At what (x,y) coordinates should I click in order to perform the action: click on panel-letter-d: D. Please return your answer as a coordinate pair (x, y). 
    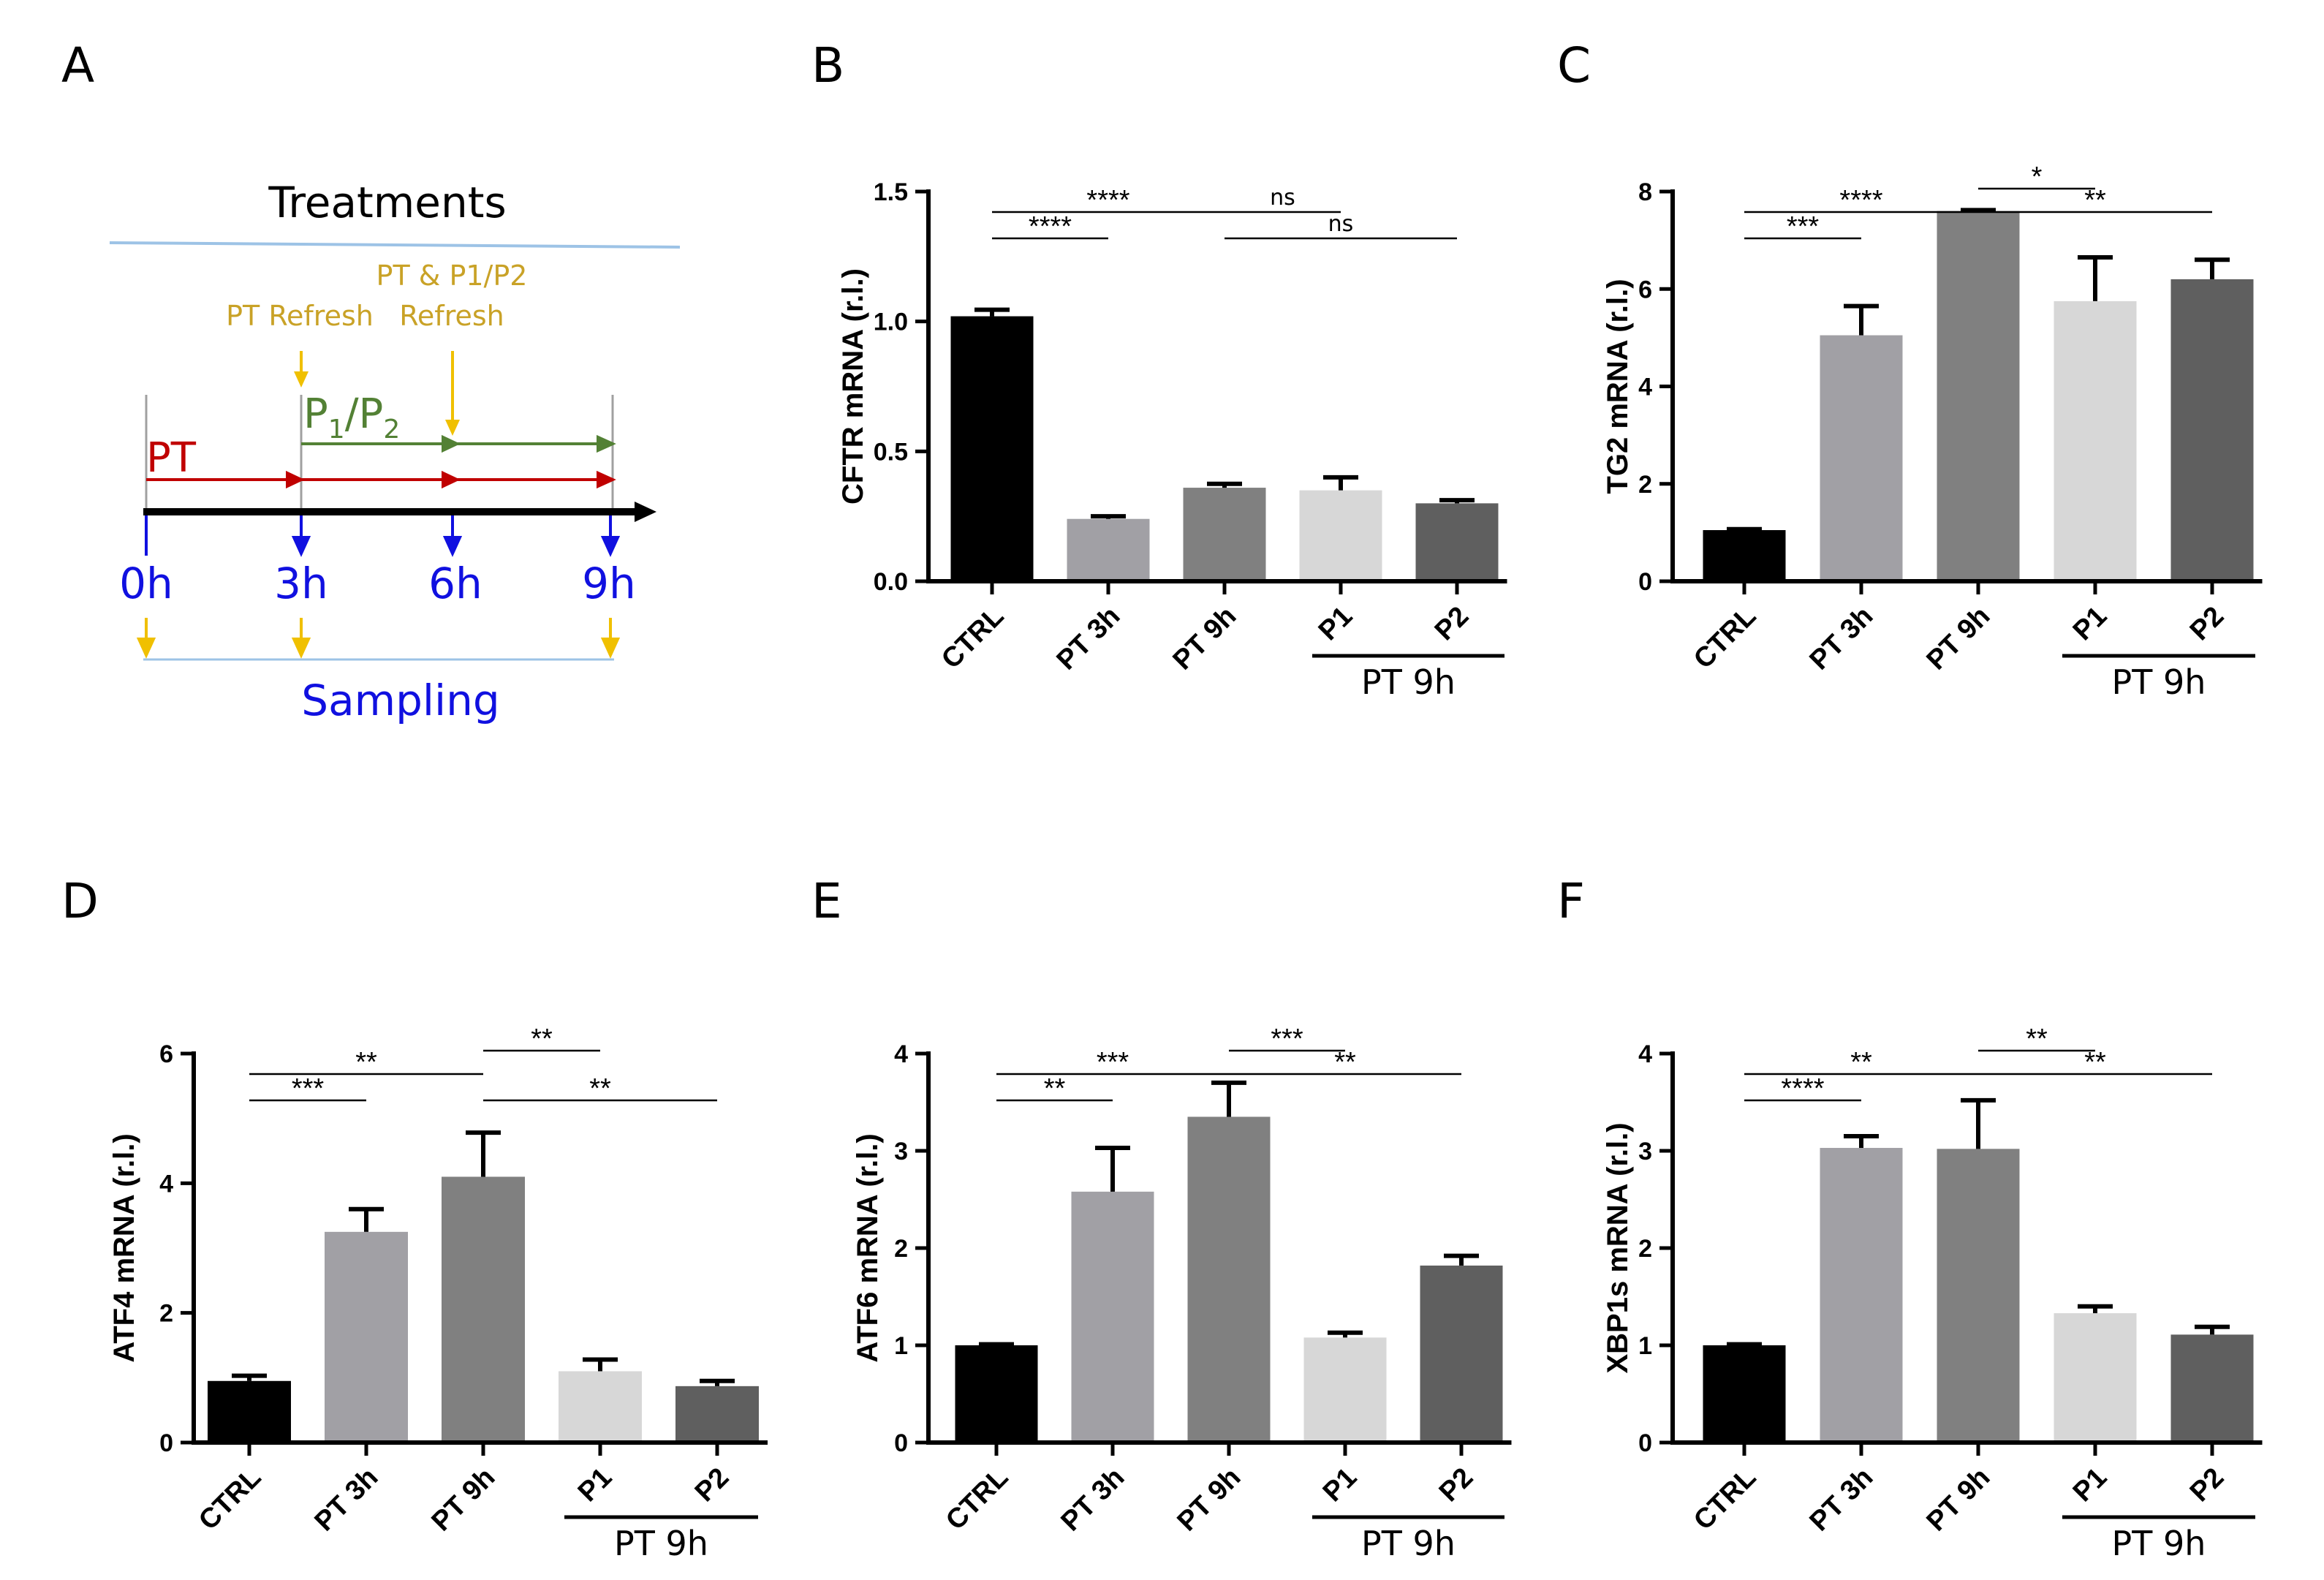
    Looking at the image, I should click on (80, 901).